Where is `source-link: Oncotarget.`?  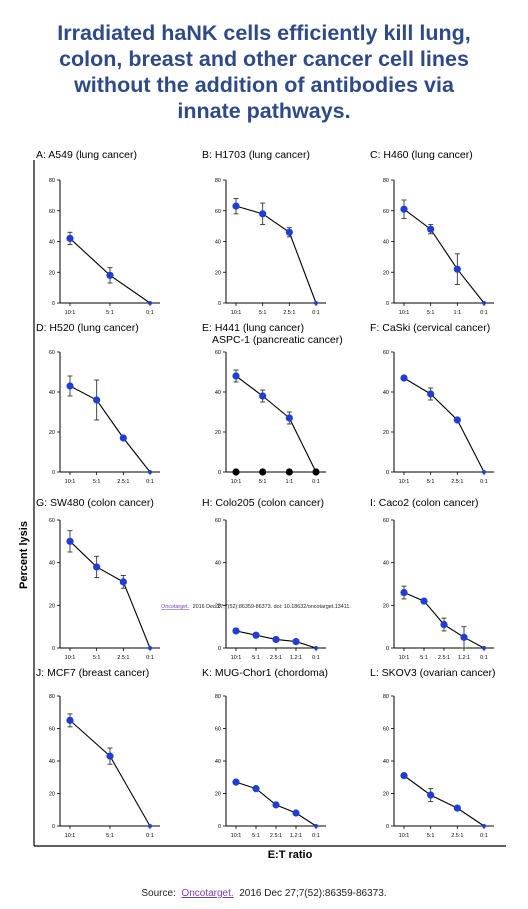
source-link: Oncotarget. is located at coordinates (207, 893).